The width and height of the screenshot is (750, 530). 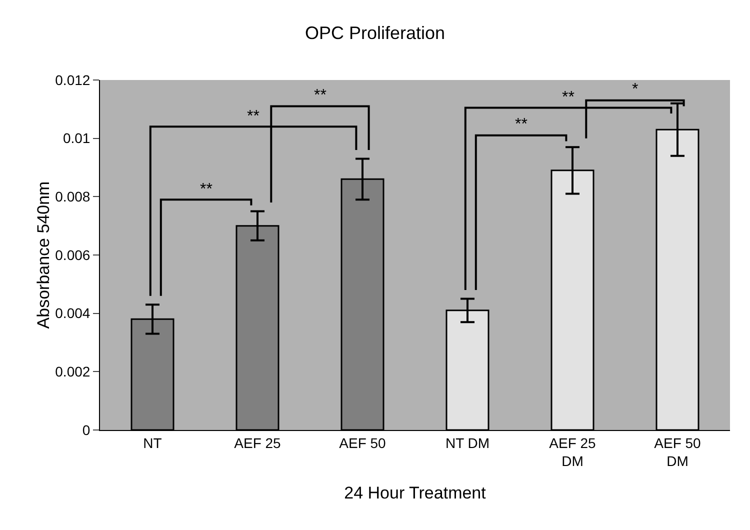 What do you see at coordinates (415, 492) in the screenshot?
I see `x-axis-title: 24 Hour Treatment` at bounding box center [415, 492].